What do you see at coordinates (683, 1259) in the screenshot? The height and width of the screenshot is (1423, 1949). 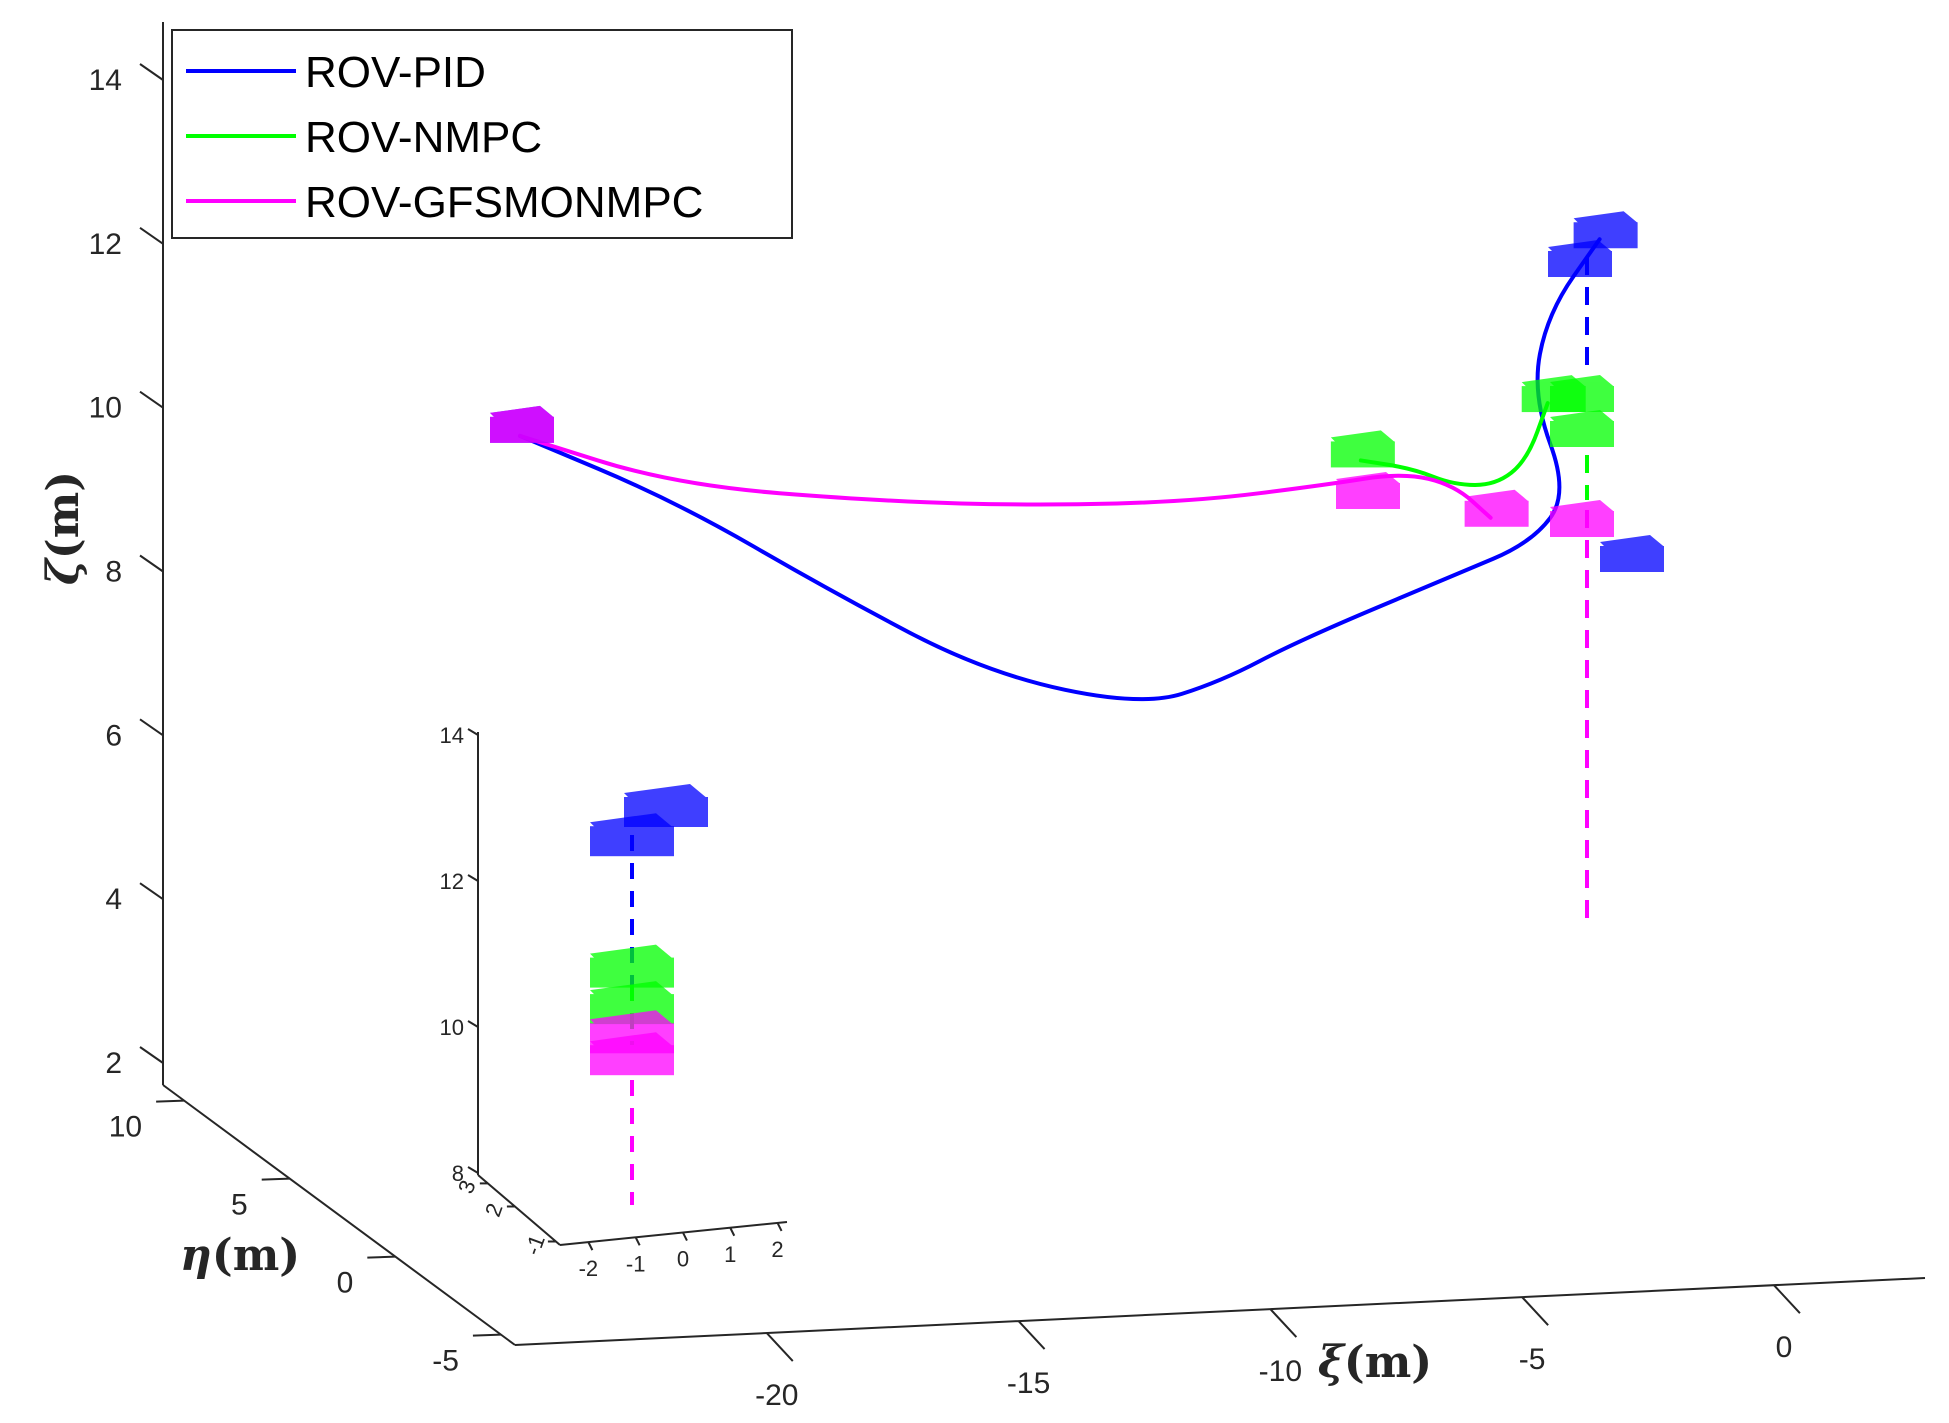 I see `inset-x-tick-label: 0` at bounding box center [683, 1259].